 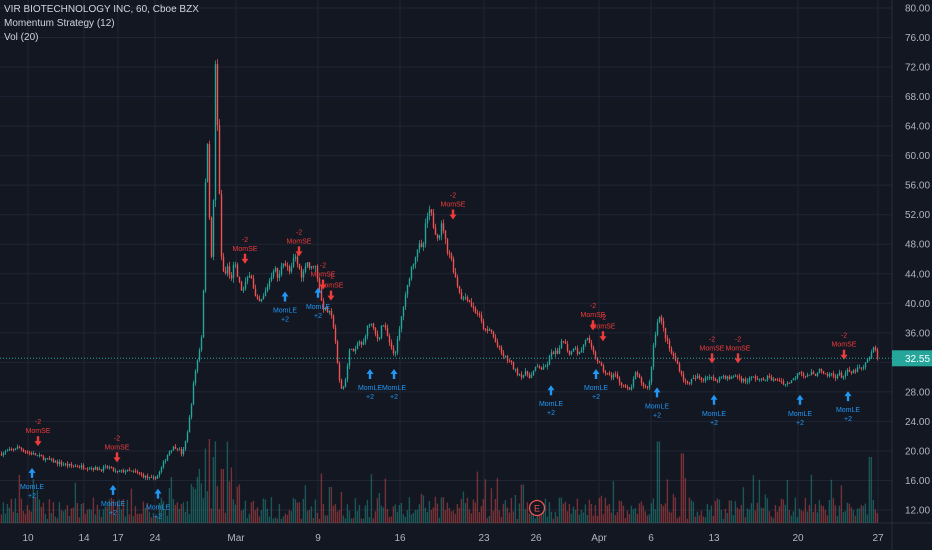 I want to click on indicator-momentum: Momentum Strategy (12), so click(x=59, y=23).